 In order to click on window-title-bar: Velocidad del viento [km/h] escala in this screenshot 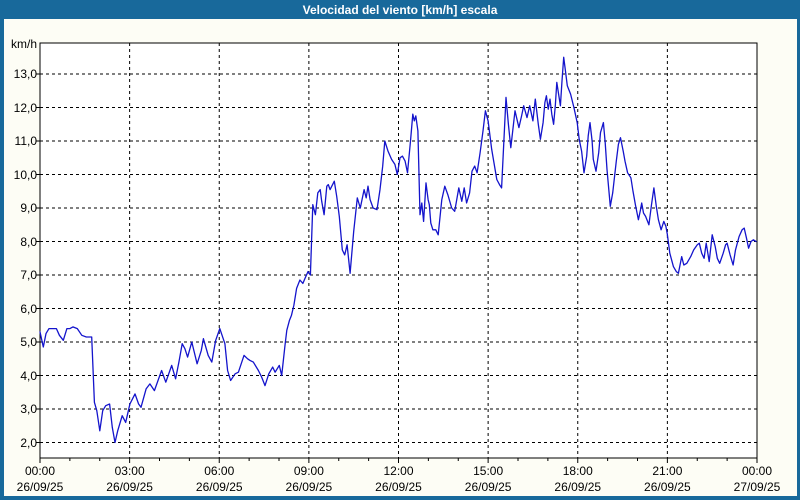, I will do `click(400, 9)`.